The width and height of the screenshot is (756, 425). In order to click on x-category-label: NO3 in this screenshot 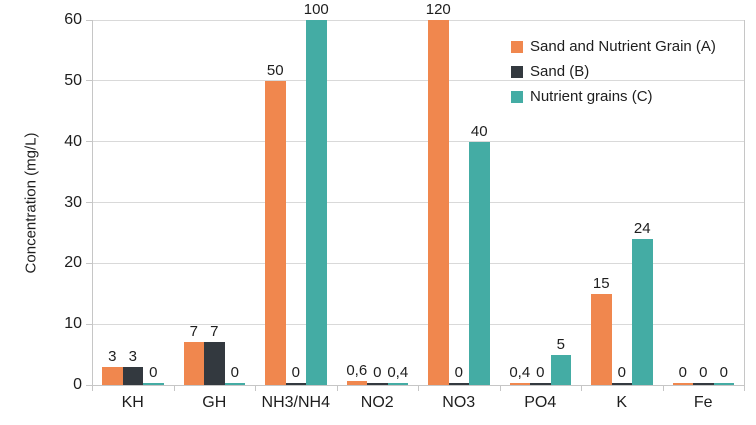, I will do `click(459, 402)`.